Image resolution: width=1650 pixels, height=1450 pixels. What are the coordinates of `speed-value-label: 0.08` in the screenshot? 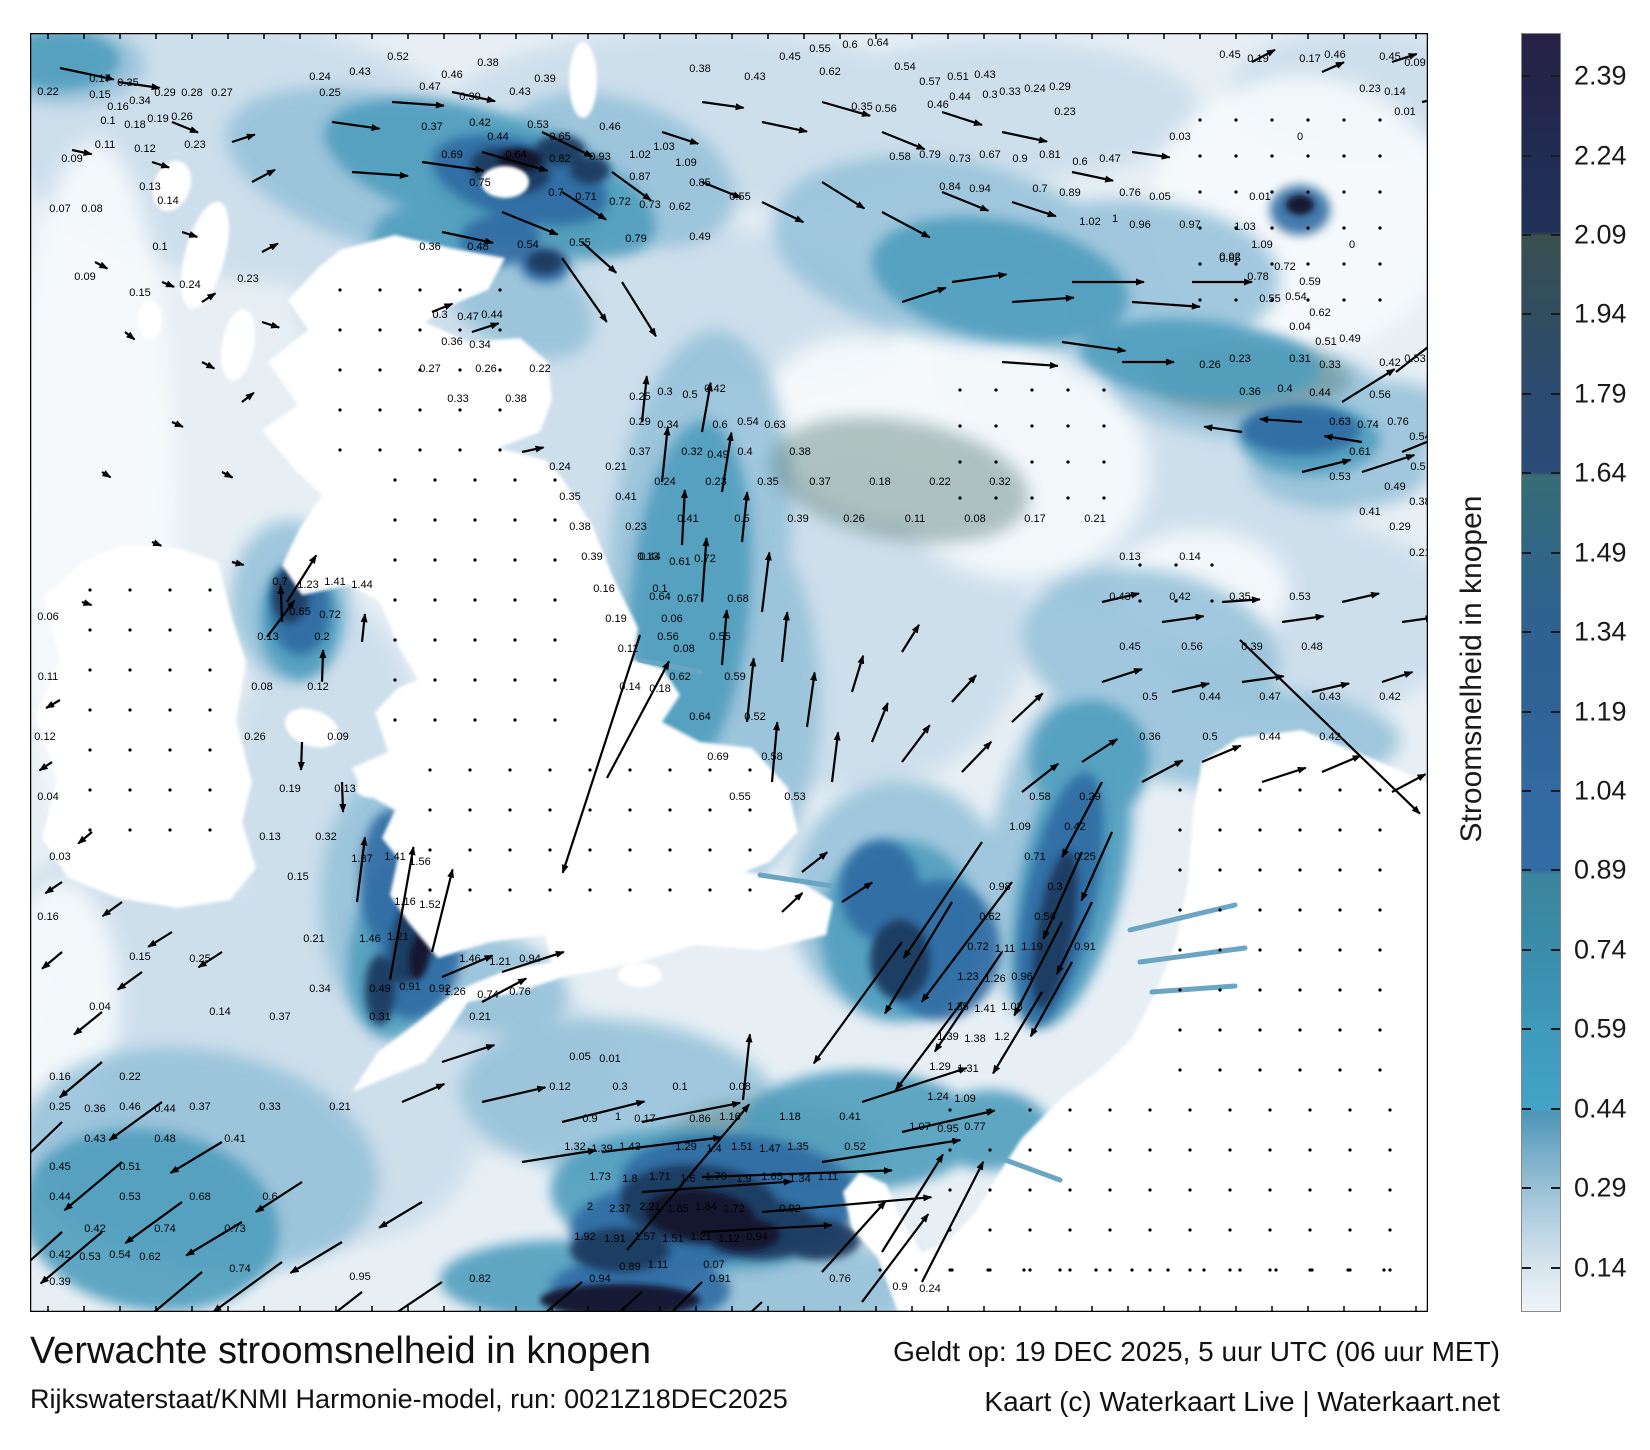 It's located at (974, 519).